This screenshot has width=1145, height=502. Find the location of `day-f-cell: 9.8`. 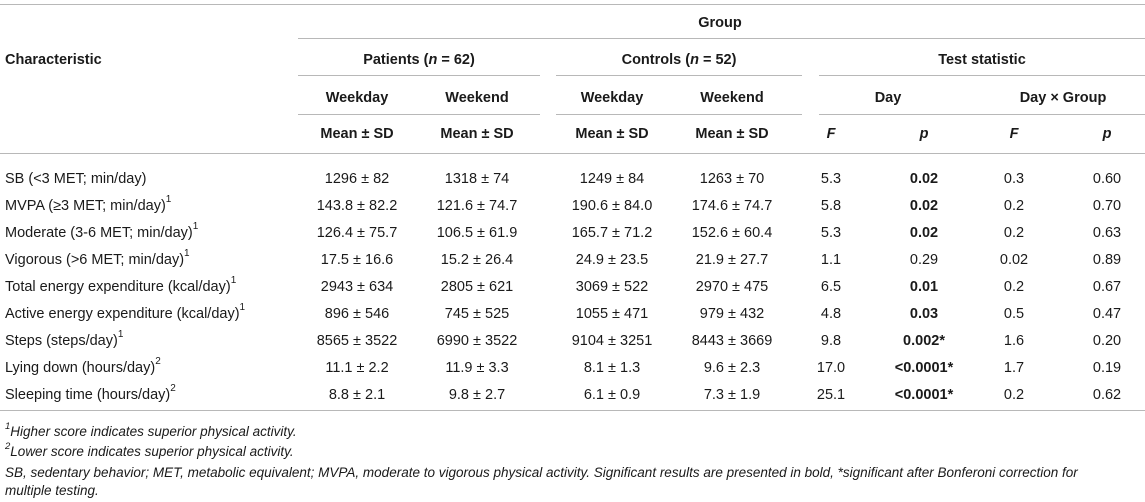

day-f-cell: 9.8 is located at coordinates (831, 341).